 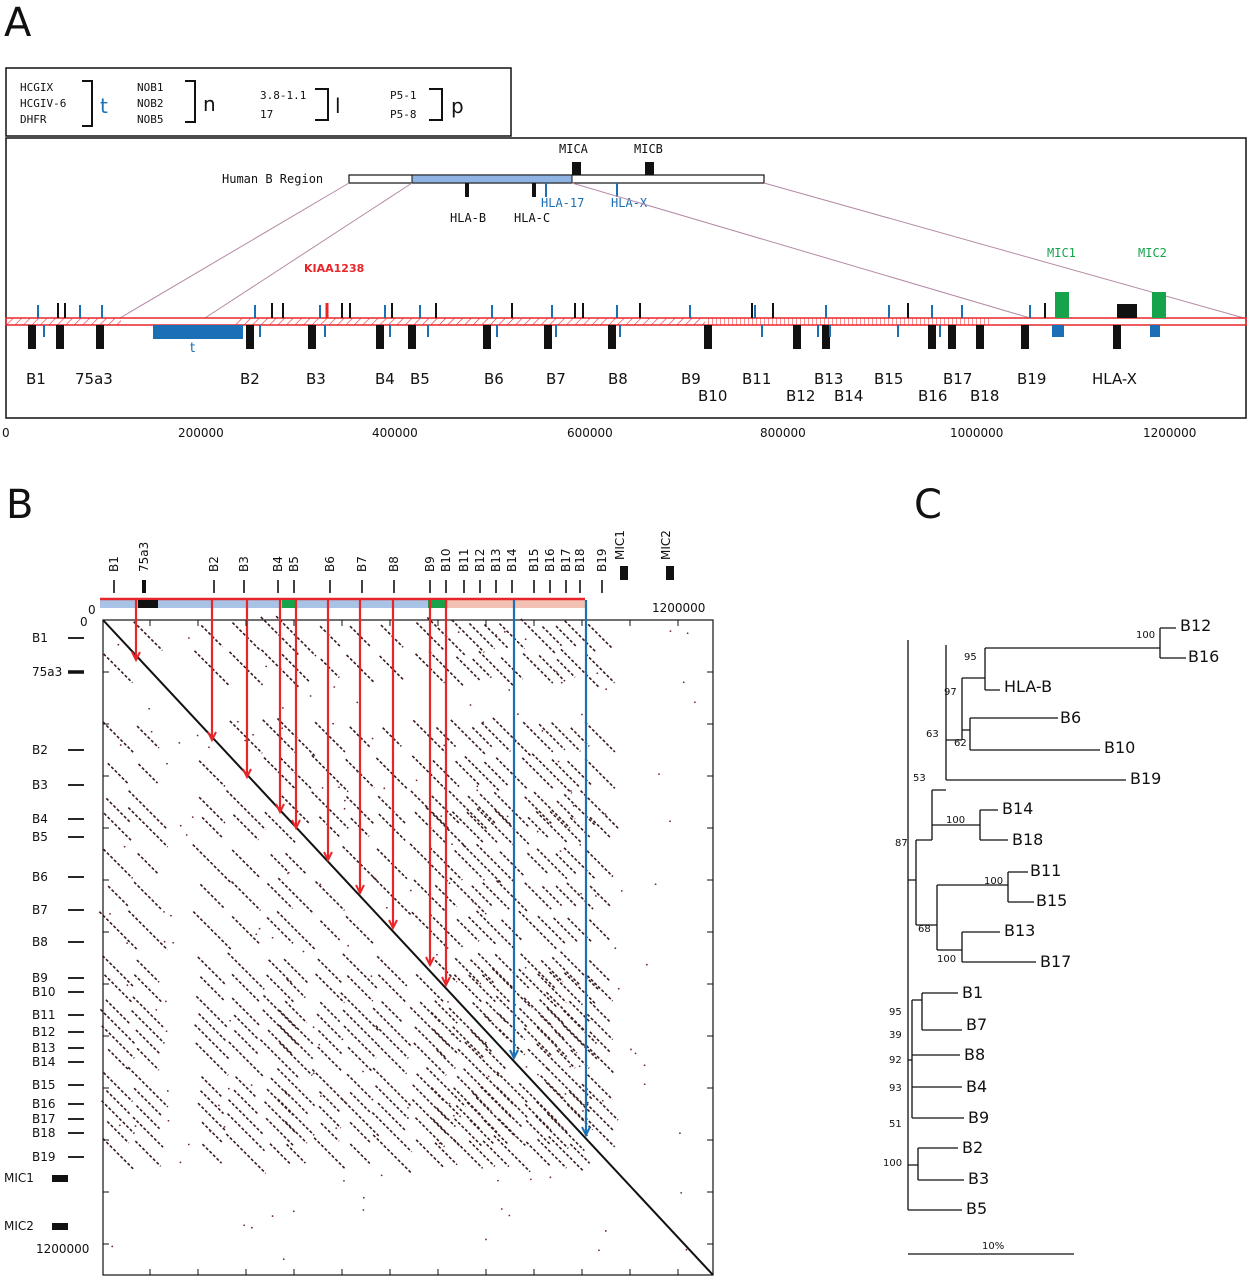 What do you see at coordinates (960, 743) in the screenshot?
I see `bootstrap-value: 62` at bounding box center [960, 743].